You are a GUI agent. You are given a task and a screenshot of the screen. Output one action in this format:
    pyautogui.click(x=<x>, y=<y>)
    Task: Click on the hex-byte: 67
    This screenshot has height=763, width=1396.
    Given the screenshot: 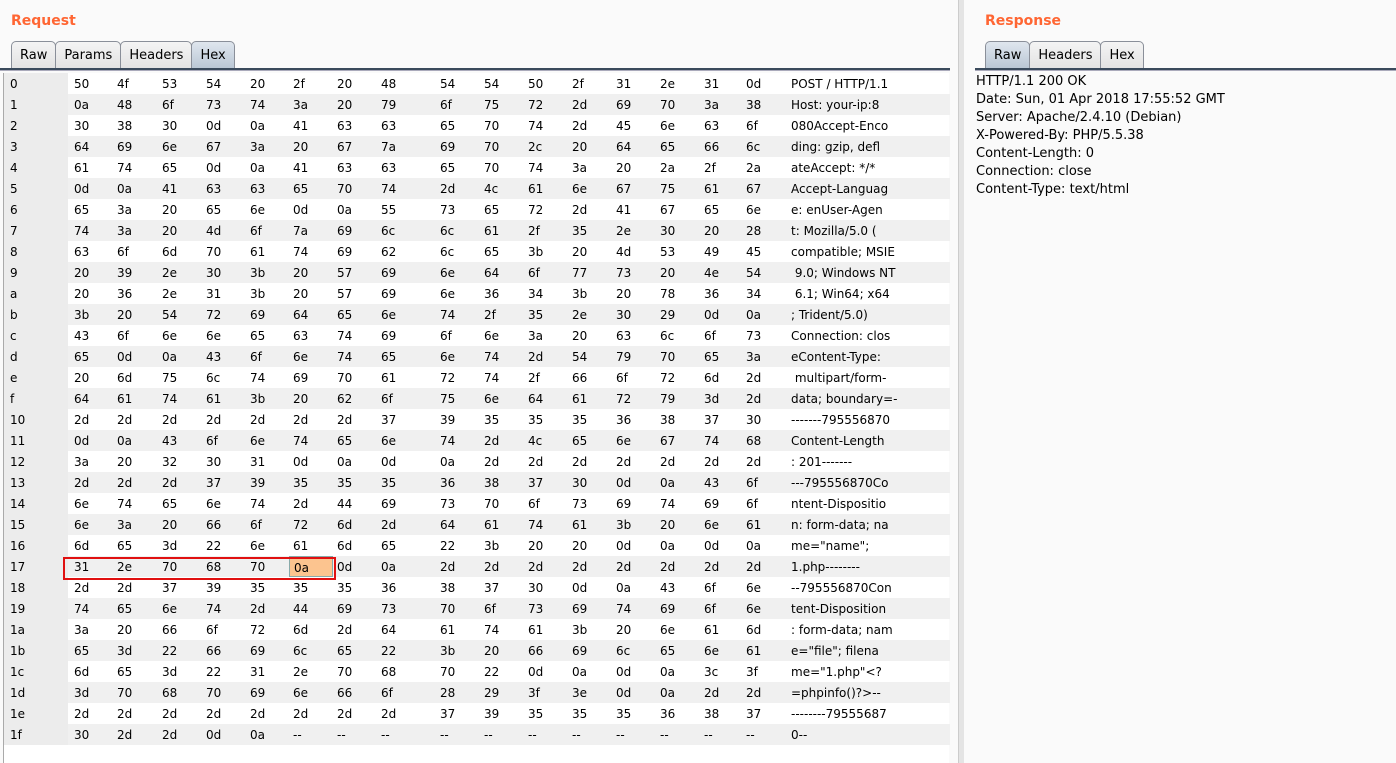 What is the action you would take?
    pyautogui.click(x=214, y=147)
    